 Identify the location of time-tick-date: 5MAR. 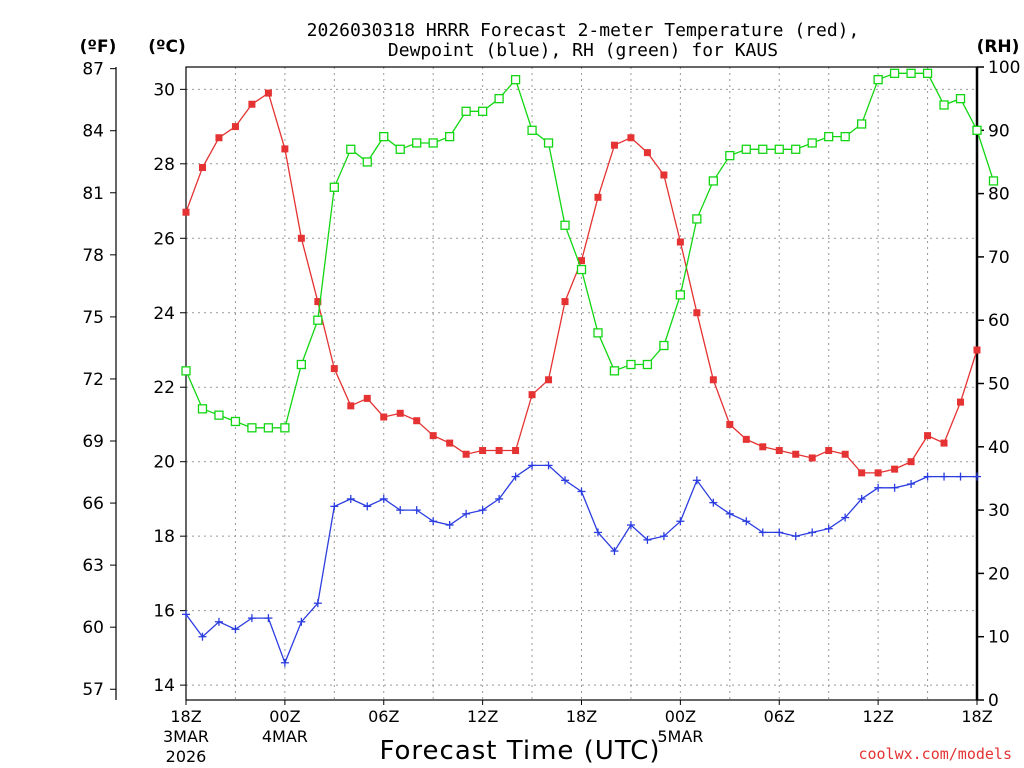
(680, 736).